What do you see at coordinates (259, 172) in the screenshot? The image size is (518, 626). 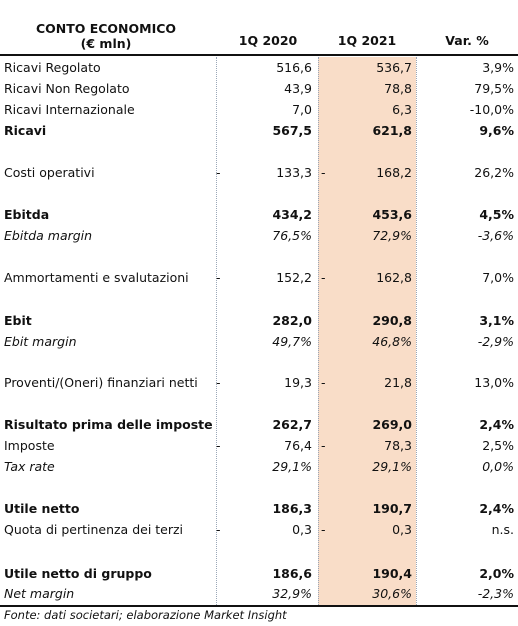 I see `table-row: Costi operativi - 133,3 - 168,2 26,2%` at bounding box center [259, 172].